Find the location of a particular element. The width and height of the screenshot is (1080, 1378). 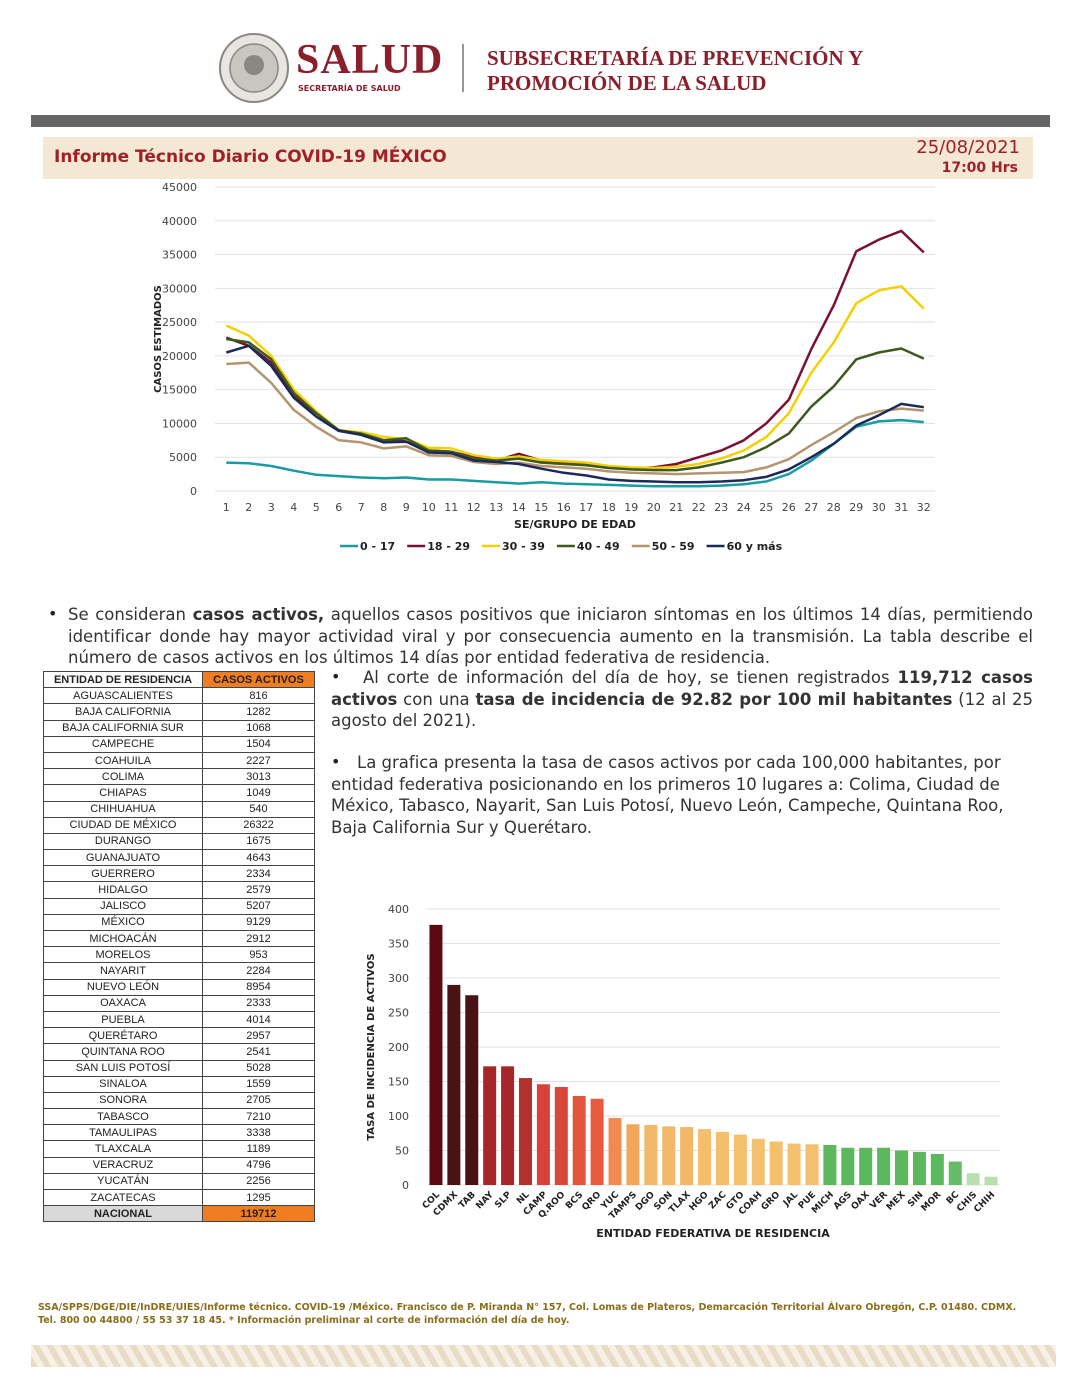

x-tick-label: TAB is located at coordinates (467, 1200).